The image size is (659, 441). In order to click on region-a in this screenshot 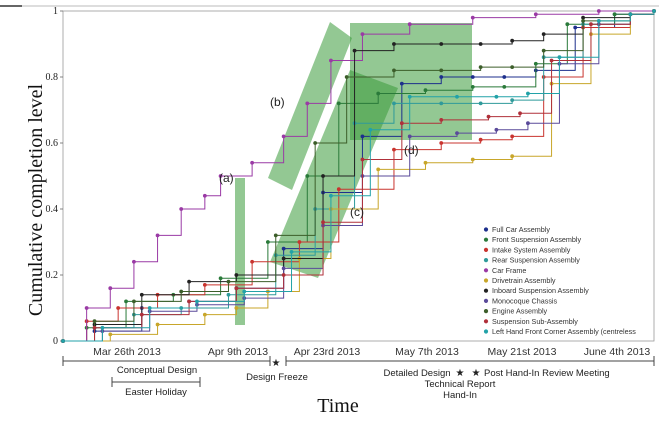, I will do `click(240, 251)`.